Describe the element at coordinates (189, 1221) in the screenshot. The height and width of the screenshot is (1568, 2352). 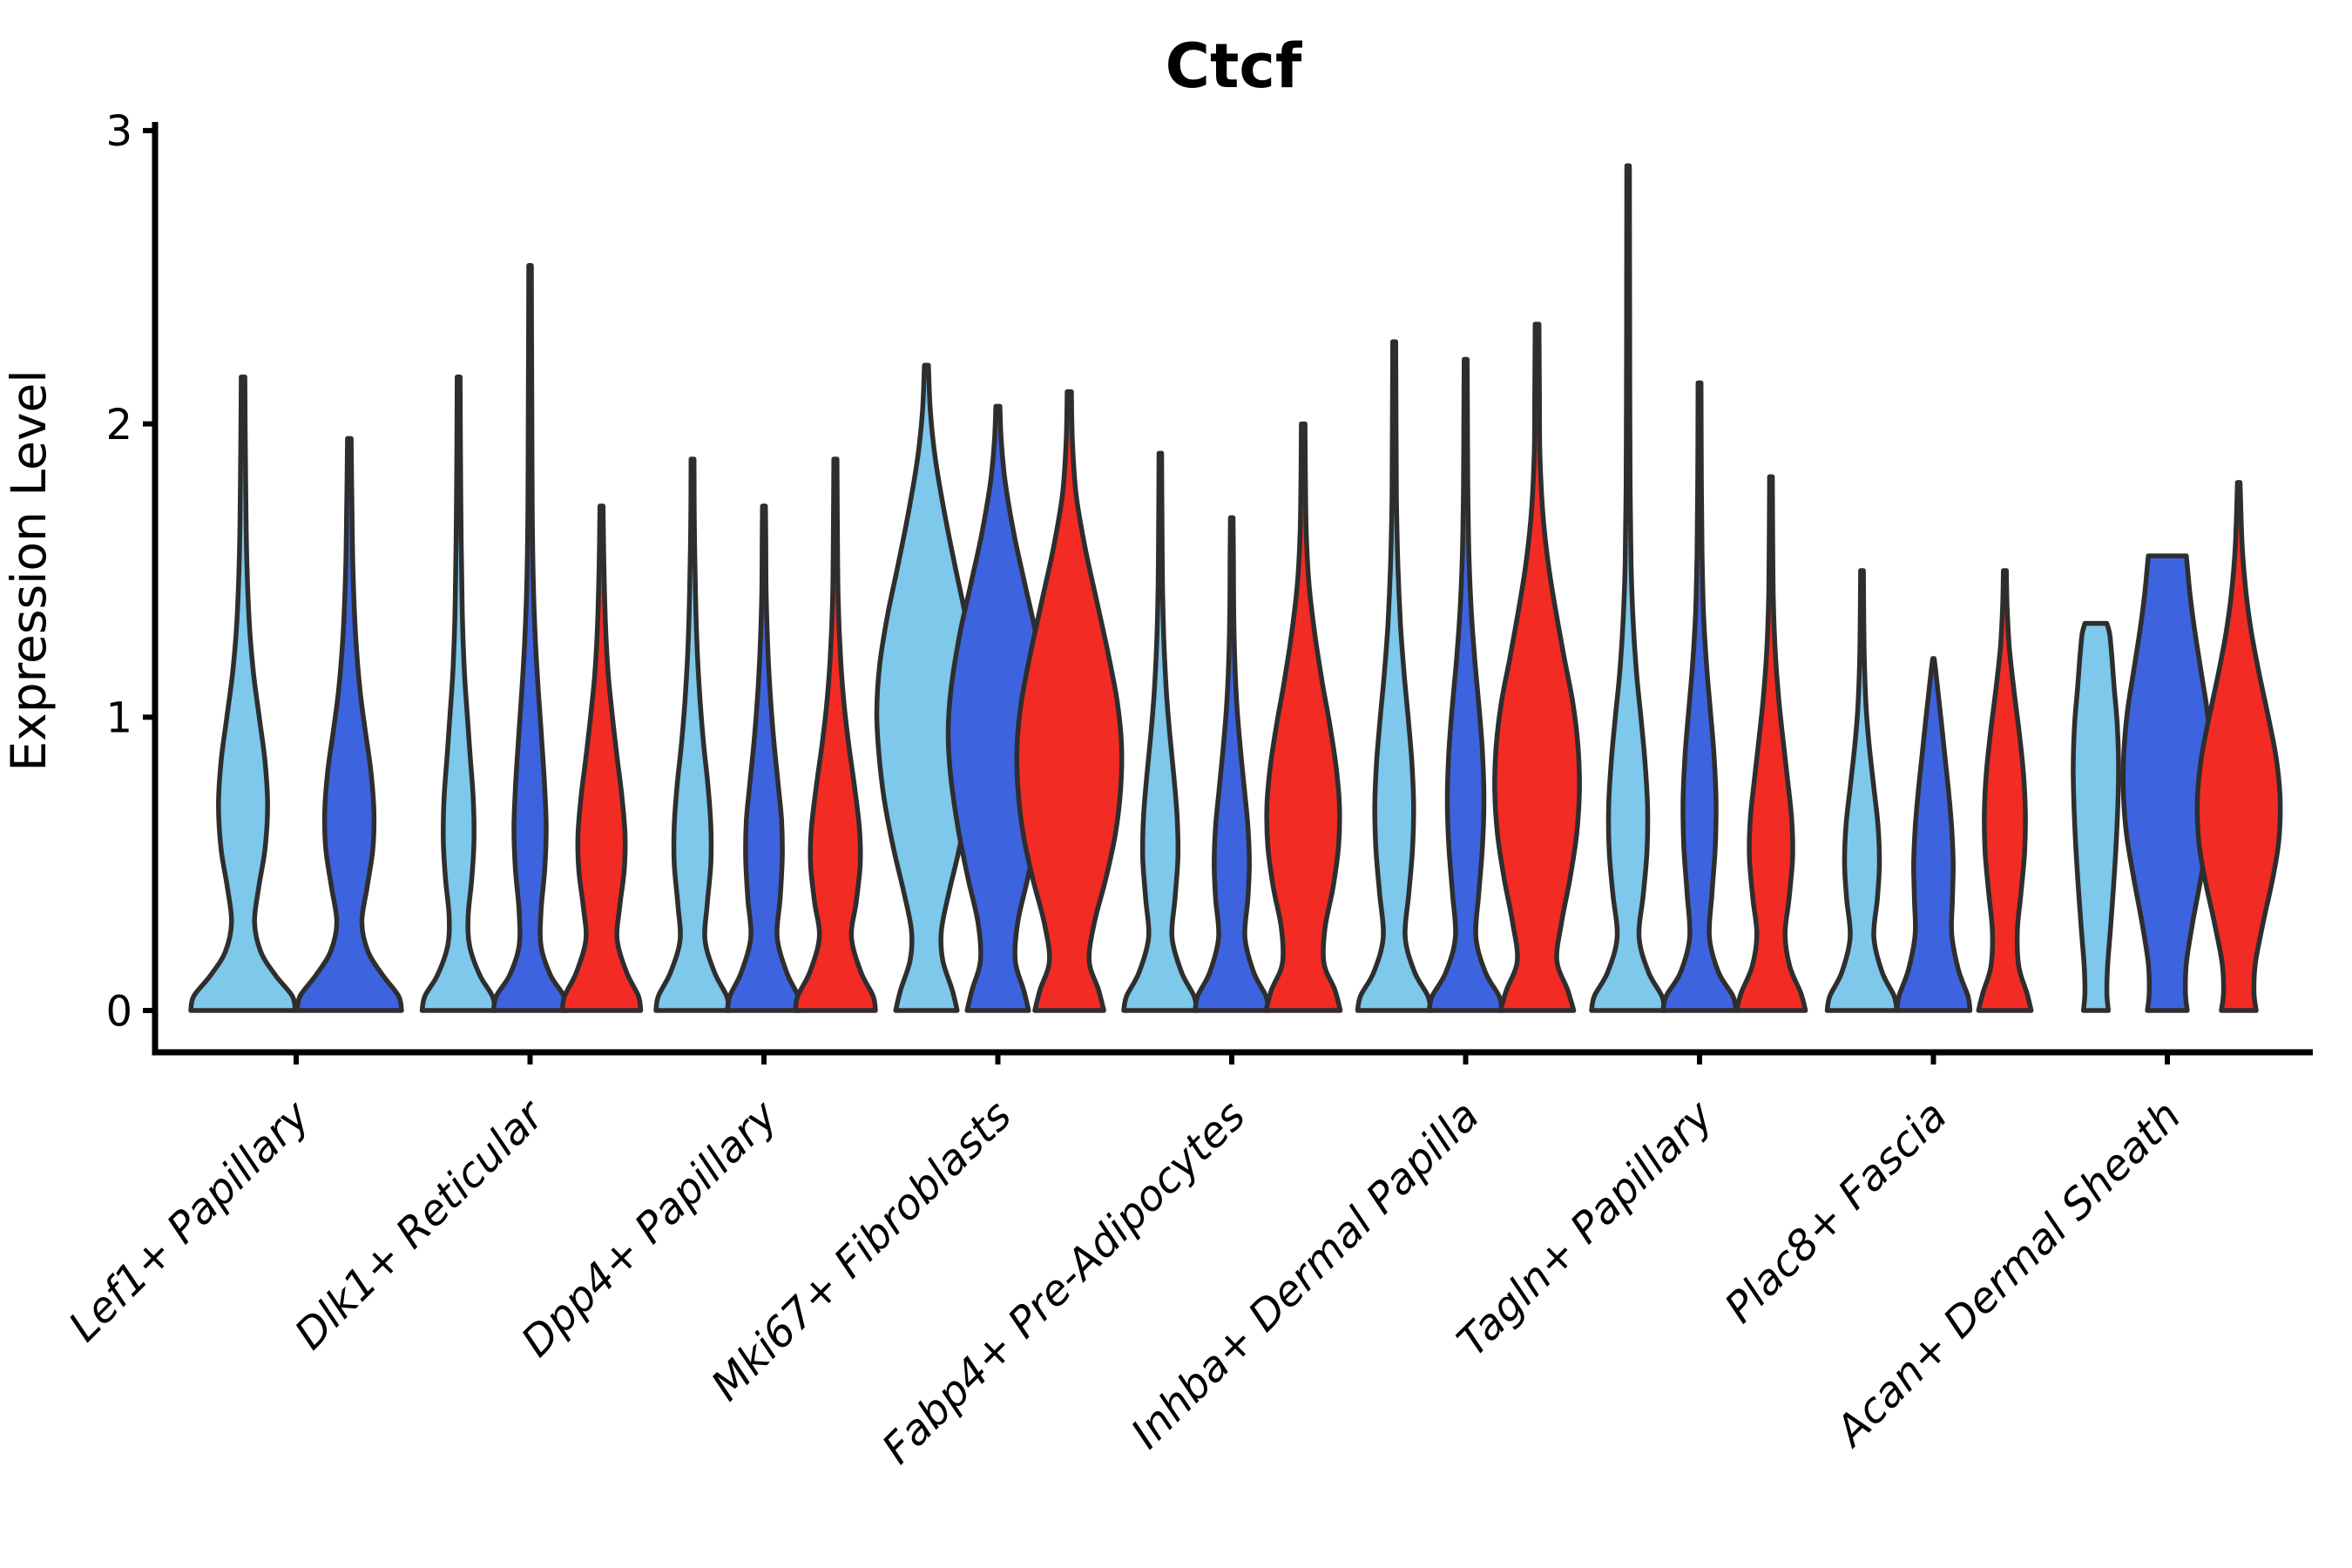
I see `x-tick-label: Lef1+ Papillary` at that location.